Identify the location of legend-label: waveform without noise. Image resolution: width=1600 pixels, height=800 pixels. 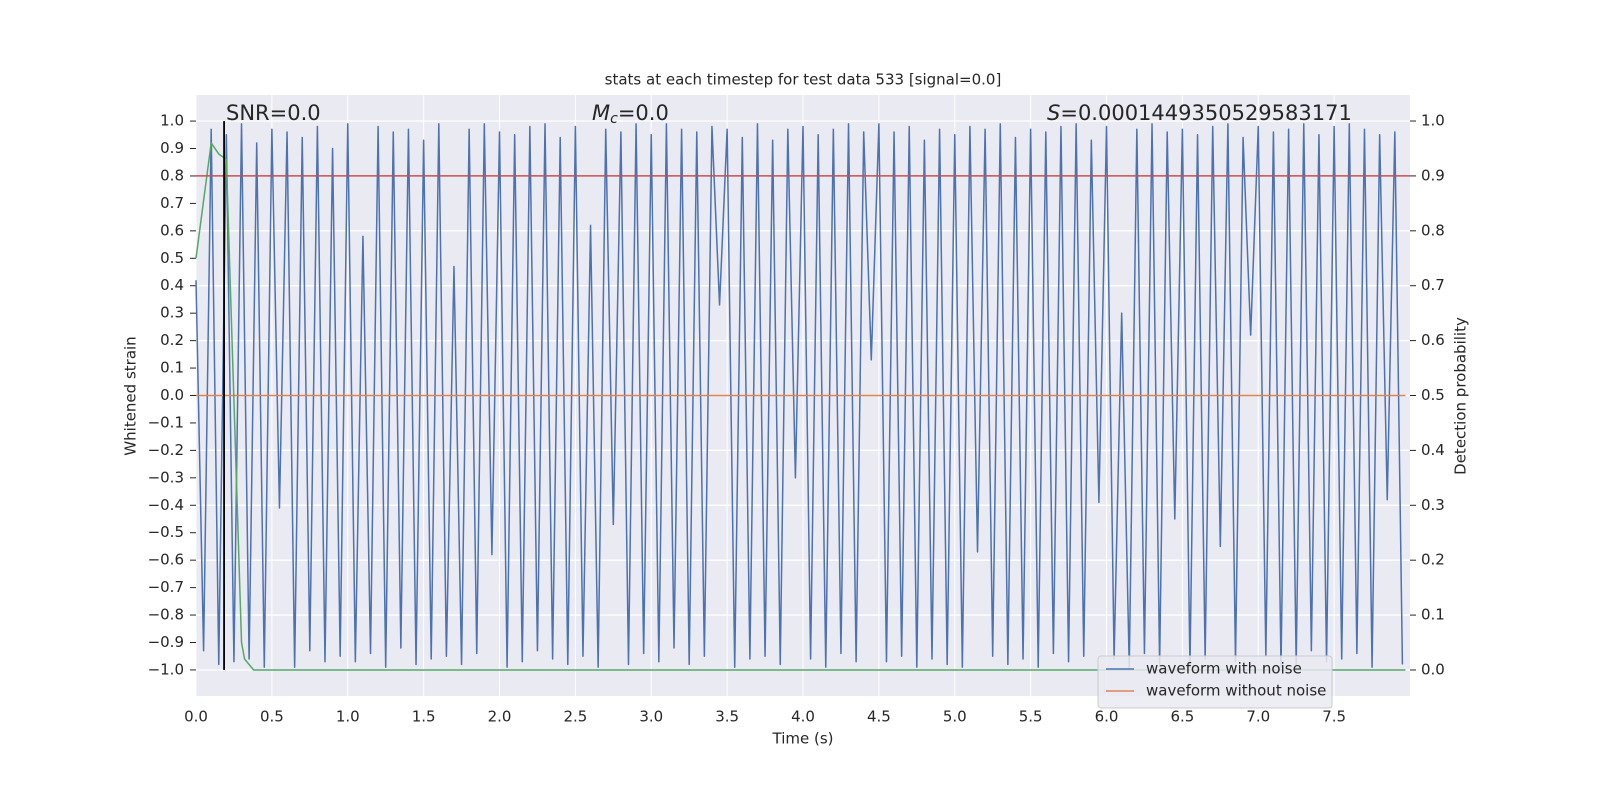
(1236, 691).